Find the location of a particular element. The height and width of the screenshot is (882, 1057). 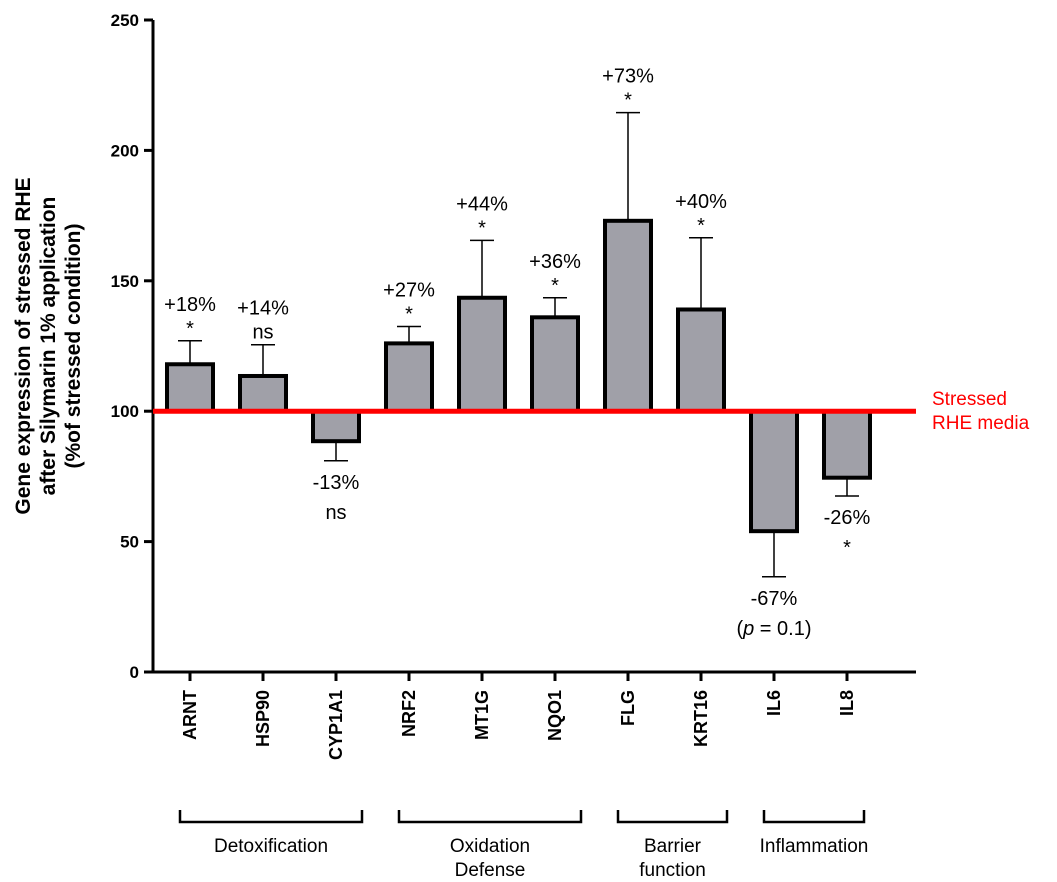

group-label: Oxidation is located at coordinates (490, 846).